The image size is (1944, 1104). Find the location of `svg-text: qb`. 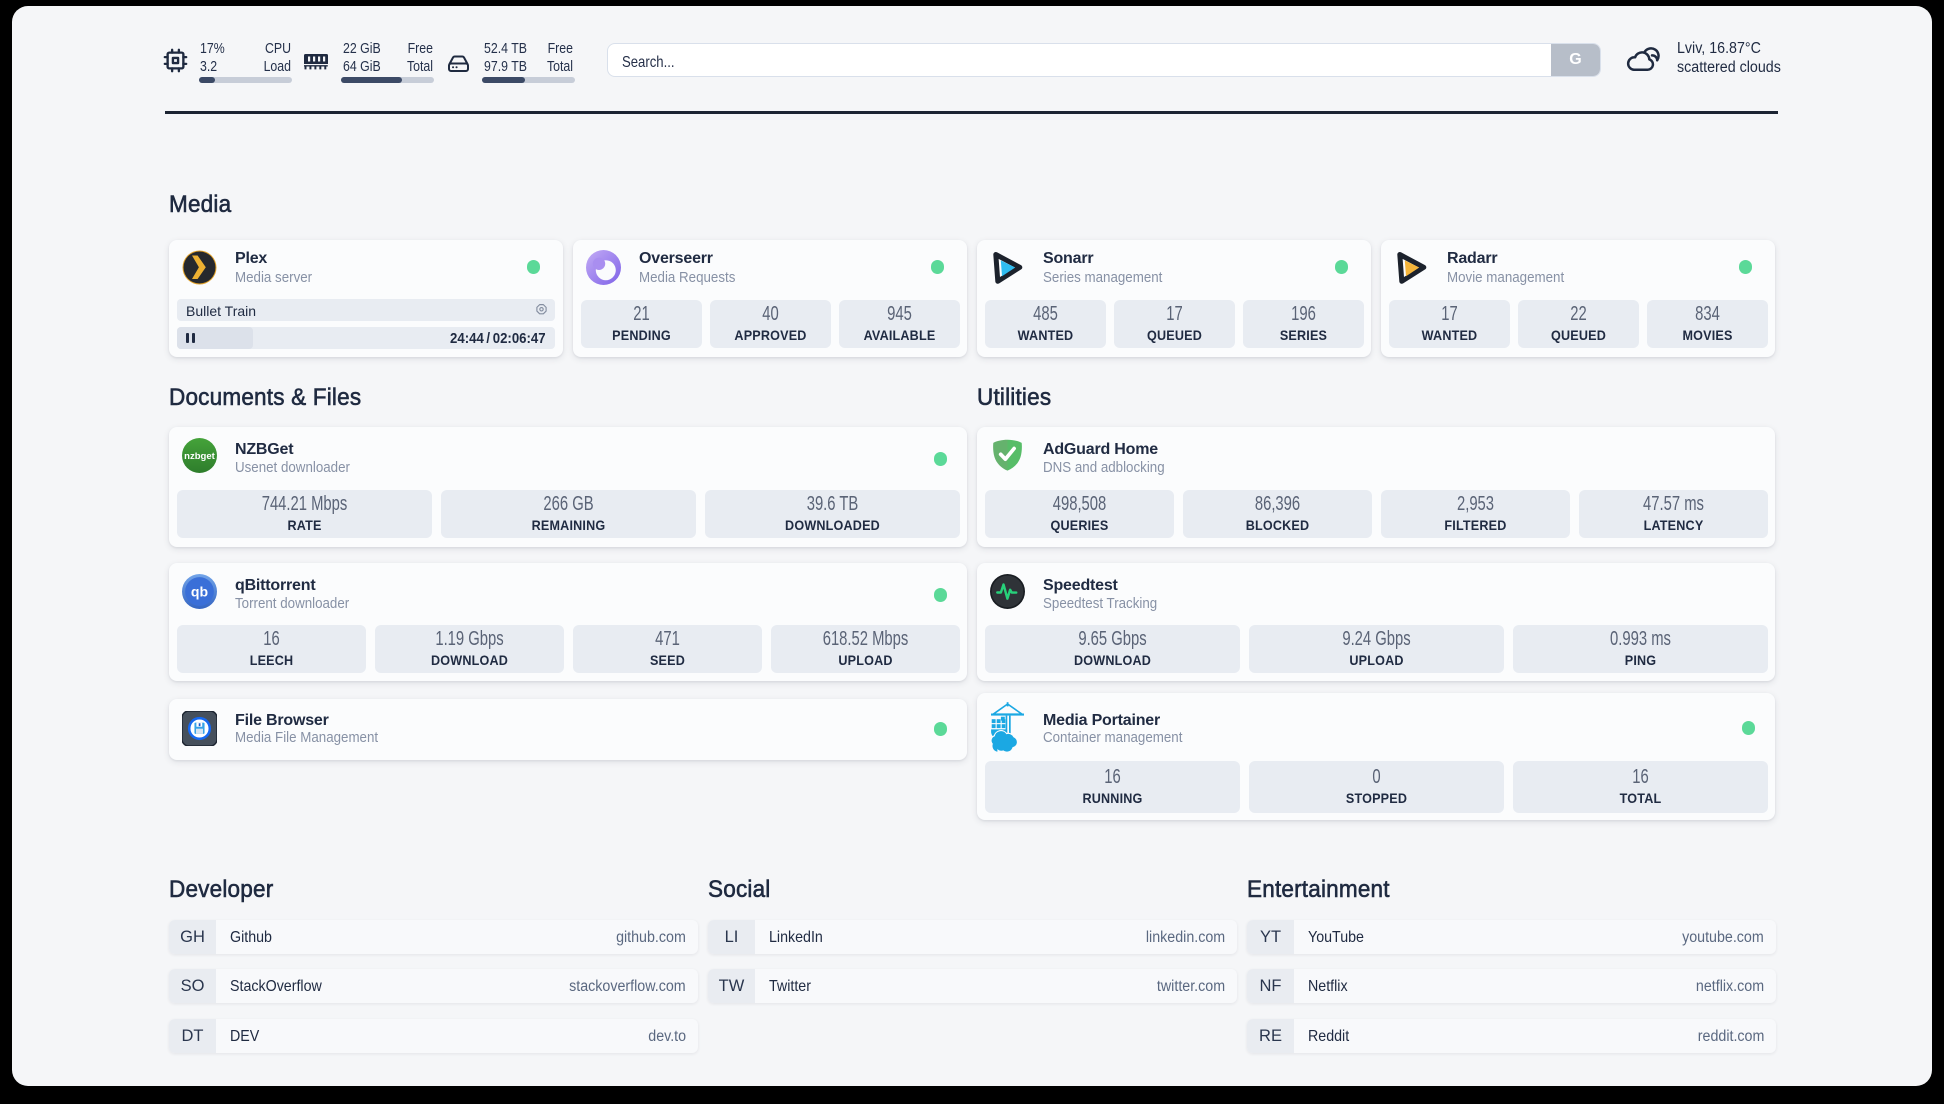

svg-text: qb is located at coordinates (200, 592).